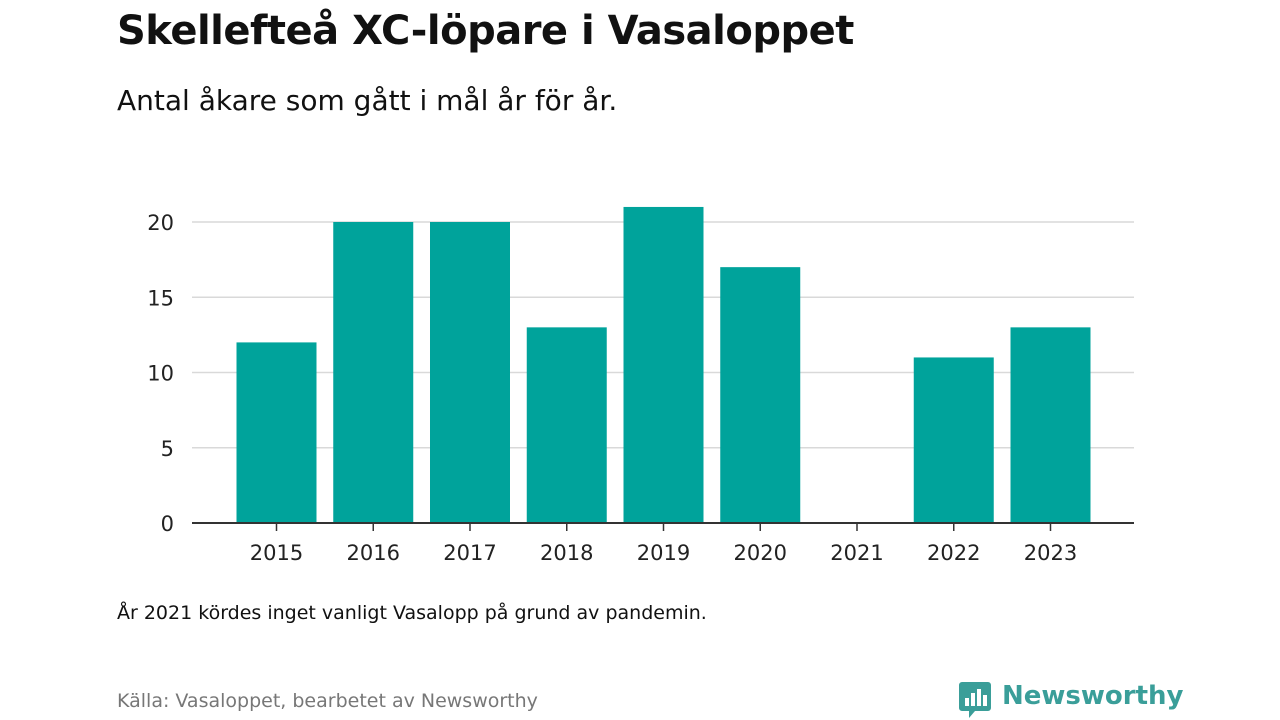 This screenshot has width=1280, height=720. I want to click on chart-subtitle: Antal åkare som gått i mål år för år., so click(367, 100).